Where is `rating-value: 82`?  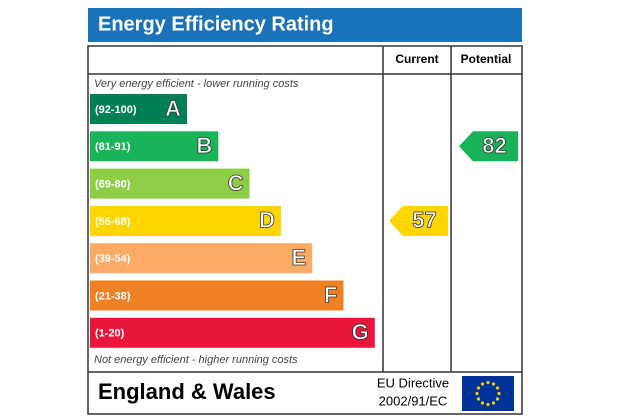 rating-value: 82 is located at coordinates (494, 145).